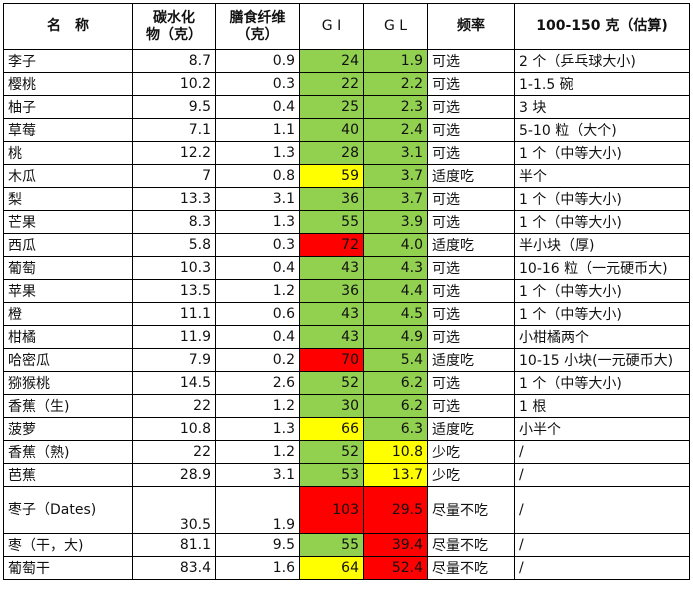 The height and width of the screenshot is (603, 693). I want to click on table-row: 芭蕉 28.9 3.1 53 13.7 少吃 /, so click(346, 475).